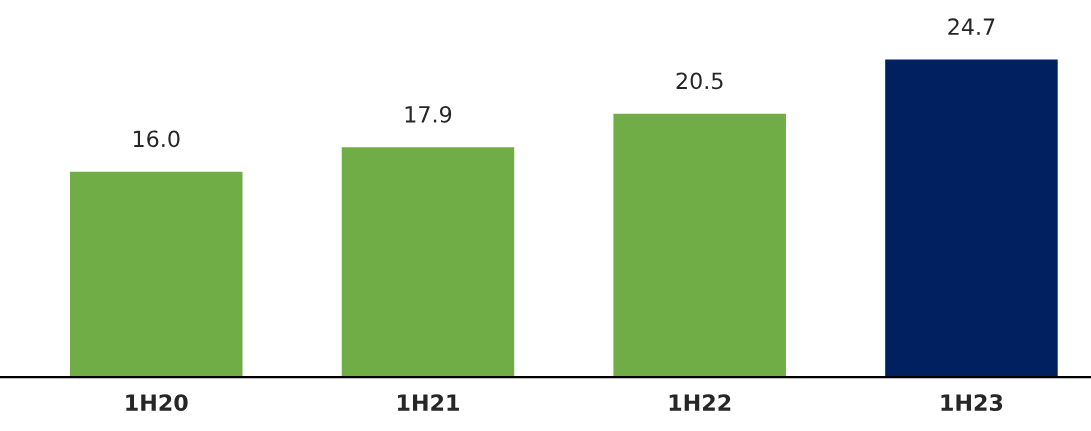 The height and width of the screenshot is (431, 1091). What do you see at coordinates (700, 402) in the screenshot?
I see `x-tick-label: 1H22` at bounding box center [700, 402].